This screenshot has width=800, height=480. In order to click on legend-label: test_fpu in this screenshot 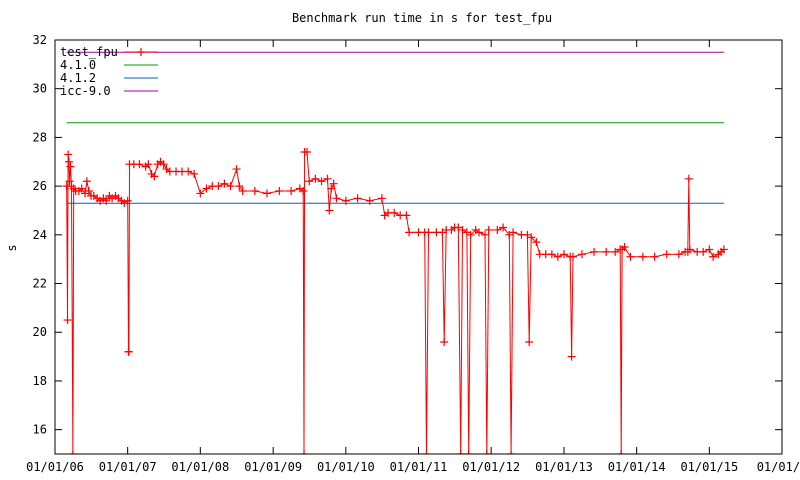, I will do `click(89, 52)`.